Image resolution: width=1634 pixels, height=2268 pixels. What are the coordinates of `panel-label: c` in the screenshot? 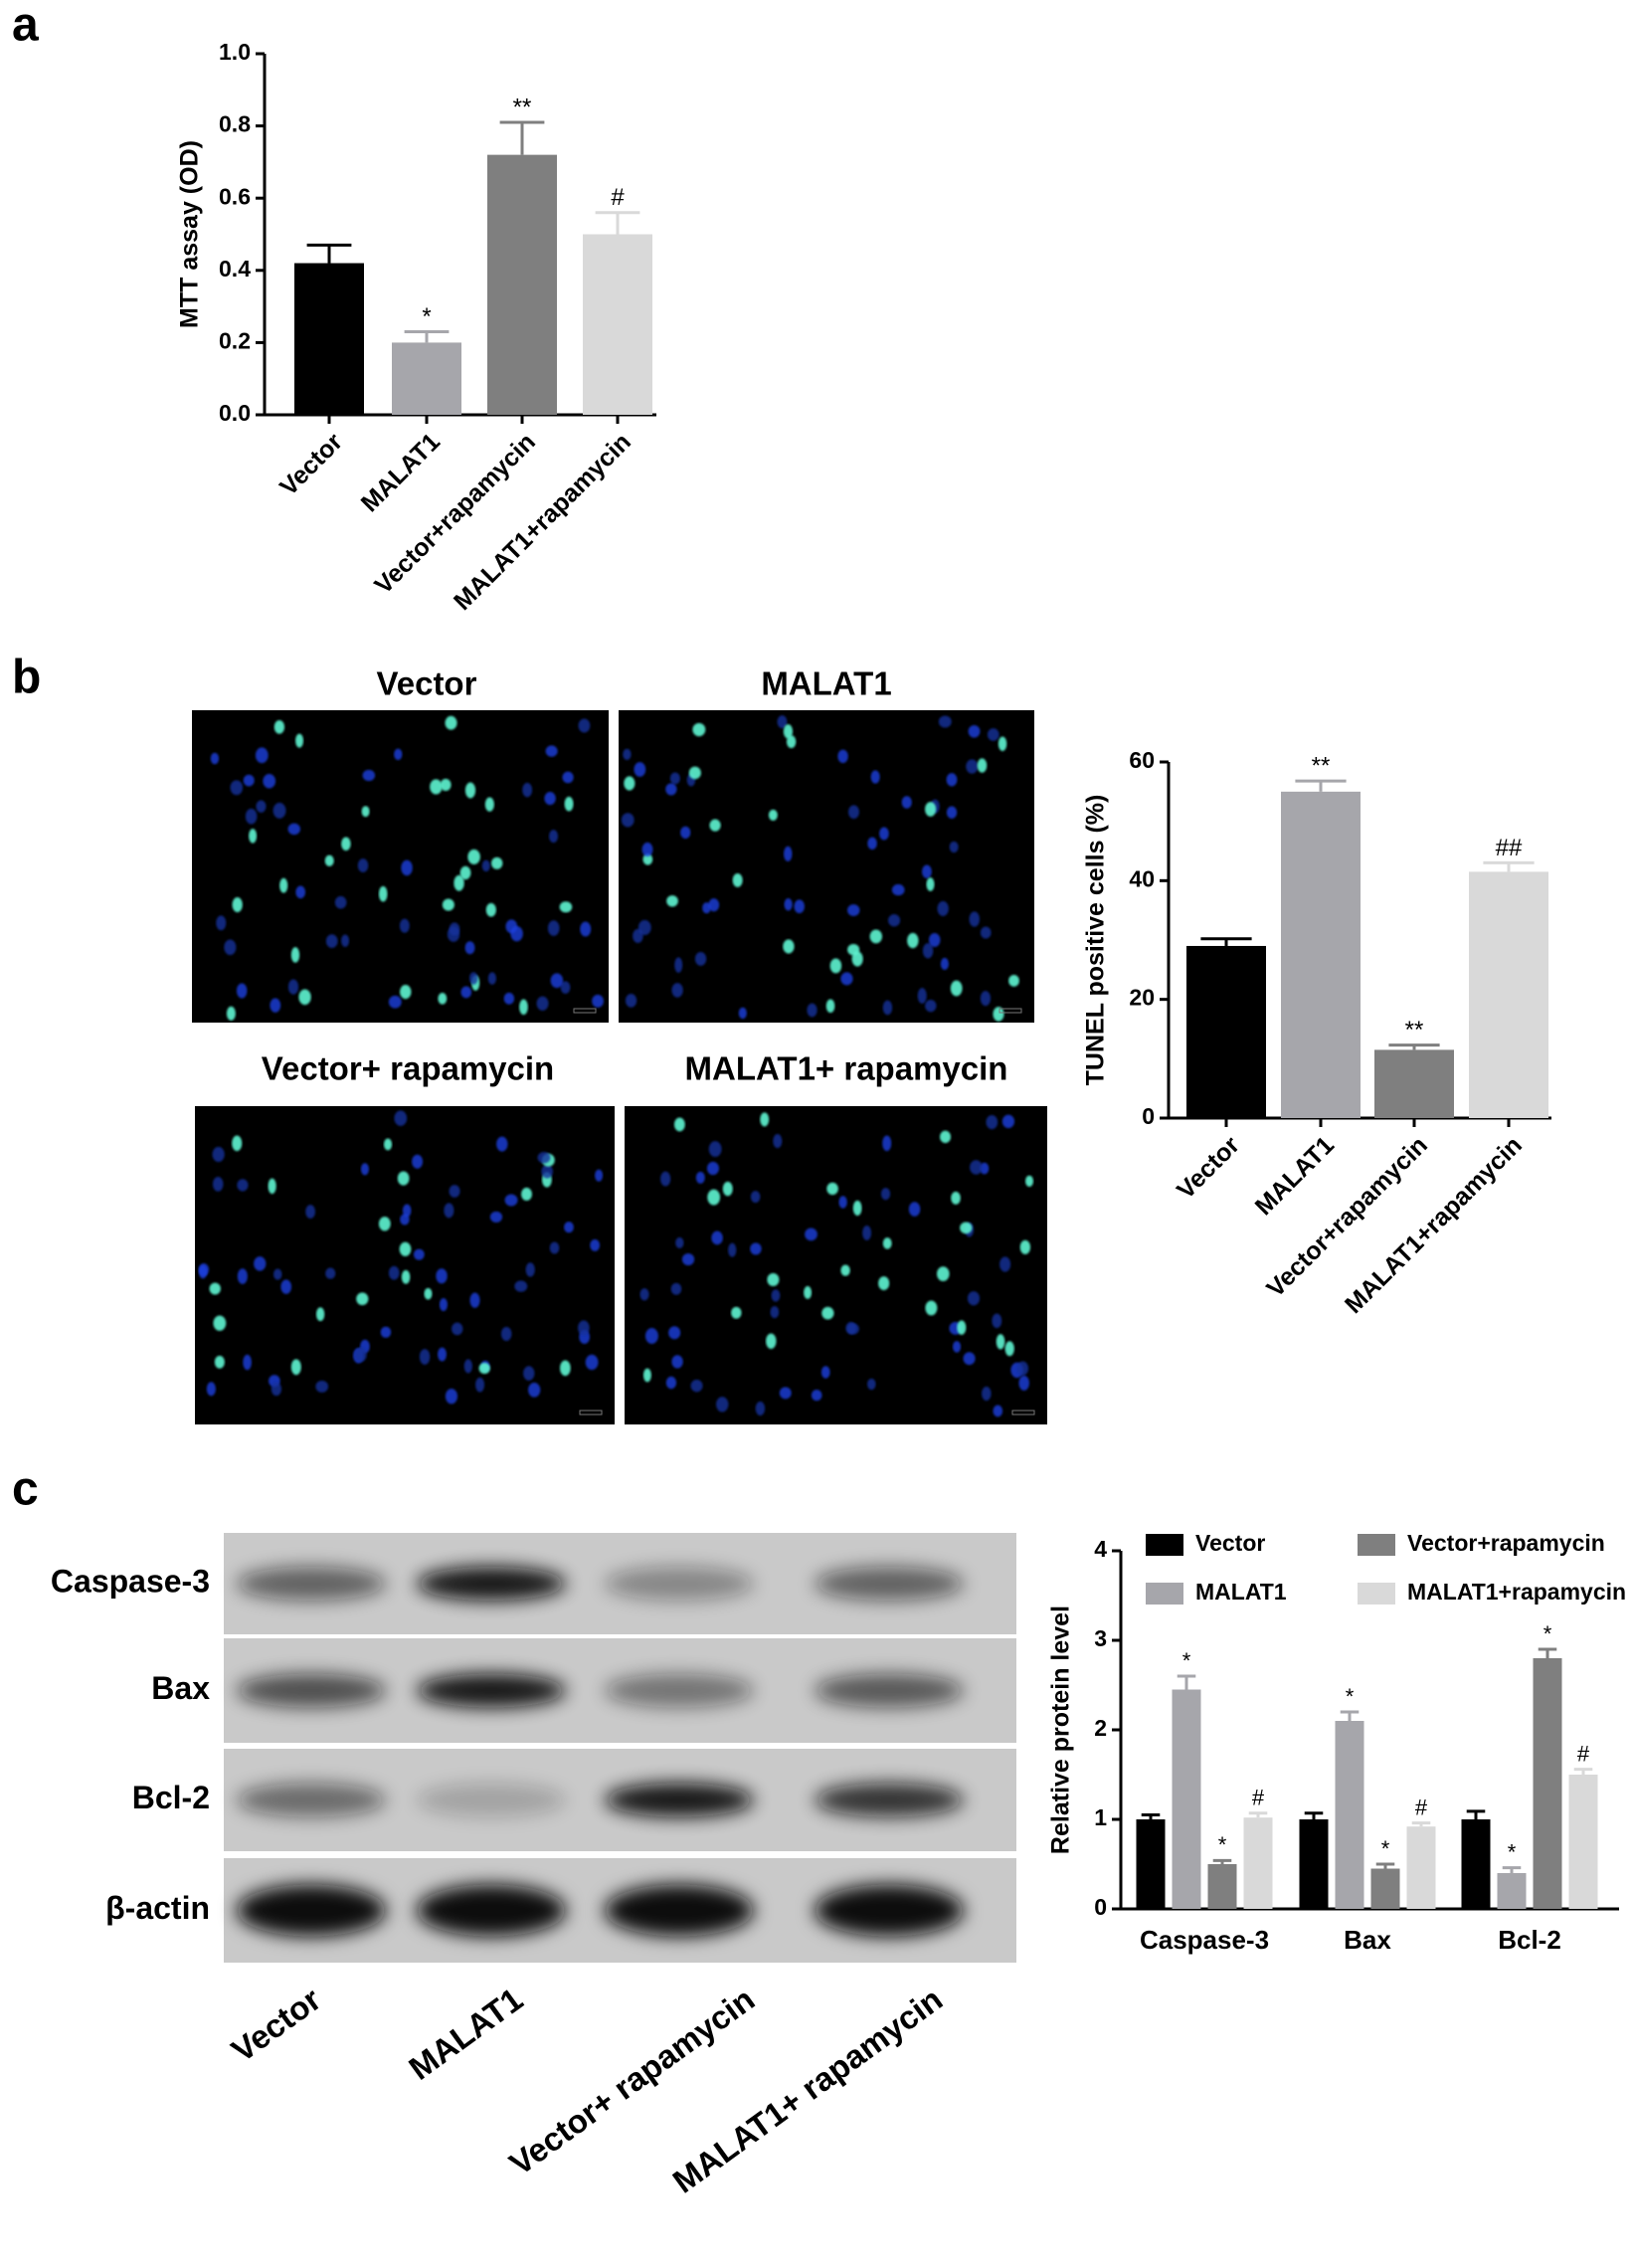 It's located at (25, 1490).